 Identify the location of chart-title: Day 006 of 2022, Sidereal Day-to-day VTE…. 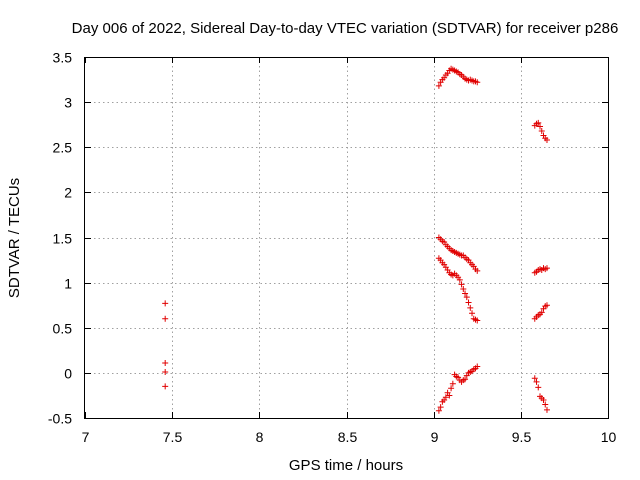
(345, 28).